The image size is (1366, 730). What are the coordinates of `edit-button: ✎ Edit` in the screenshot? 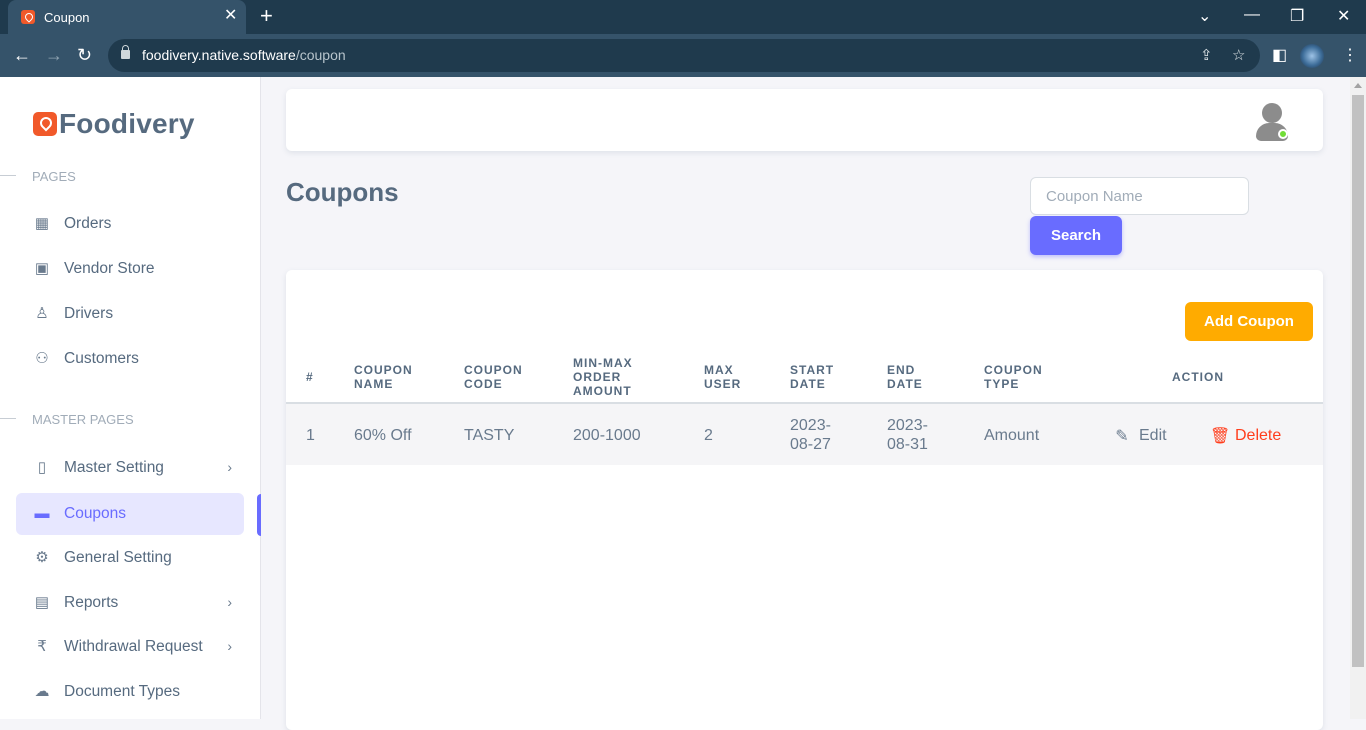 It's located at (1140, 436).